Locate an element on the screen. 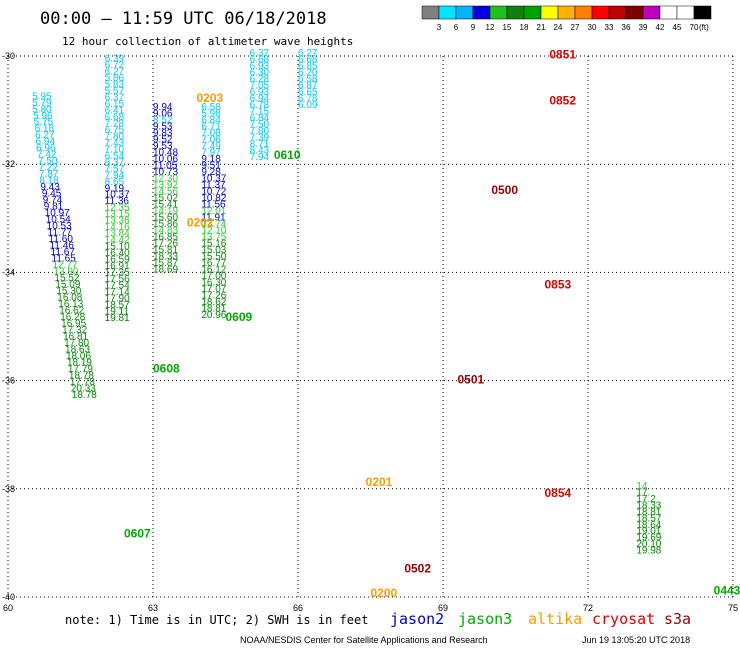  swh-value: 8.18 is located at coordinates (49, 181).